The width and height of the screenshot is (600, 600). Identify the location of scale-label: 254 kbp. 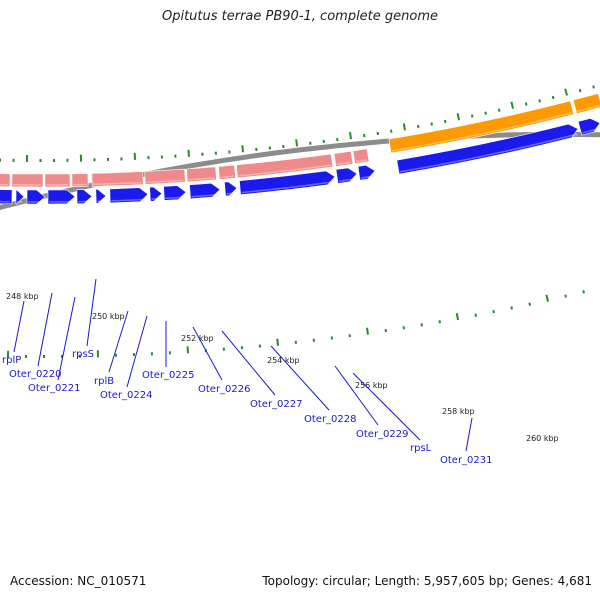
(283, 360).